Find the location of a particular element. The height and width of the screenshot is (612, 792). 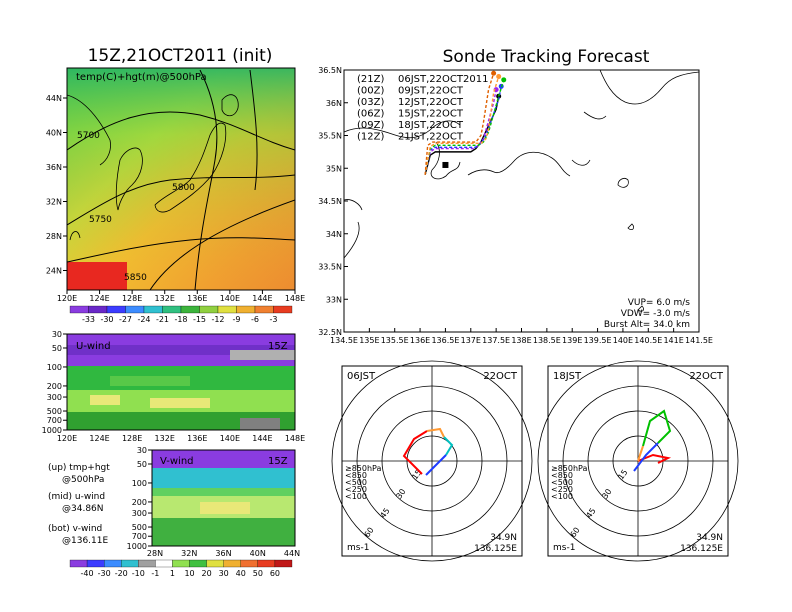

map-lon-ticks: 120E 124E 128E 132E 136E 140E 144E 148E is located at coordinates (181, 296).